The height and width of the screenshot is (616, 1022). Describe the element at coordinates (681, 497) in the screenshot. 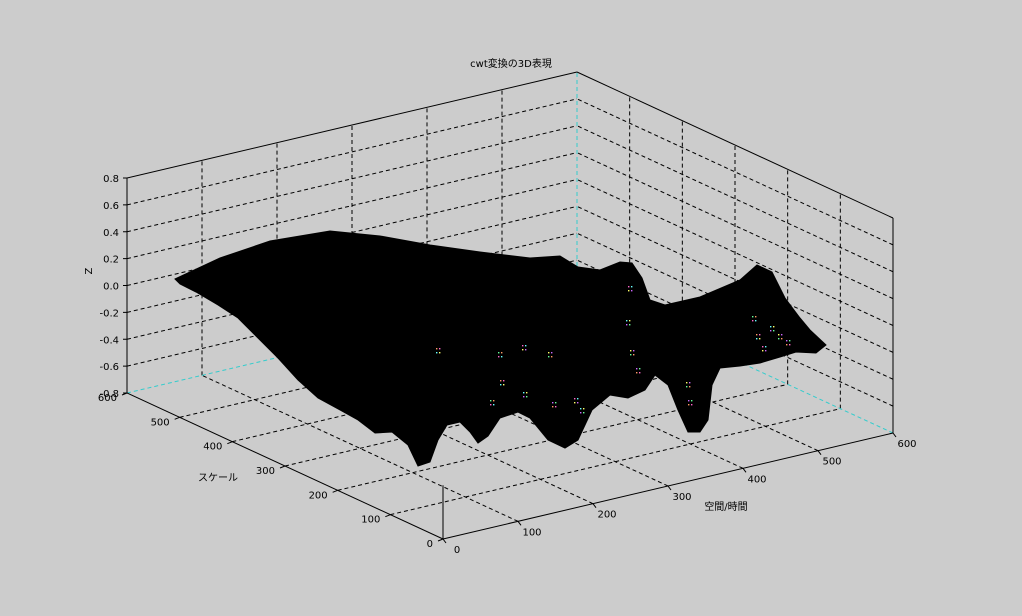

I see `x-tick-label: 300` at that location.